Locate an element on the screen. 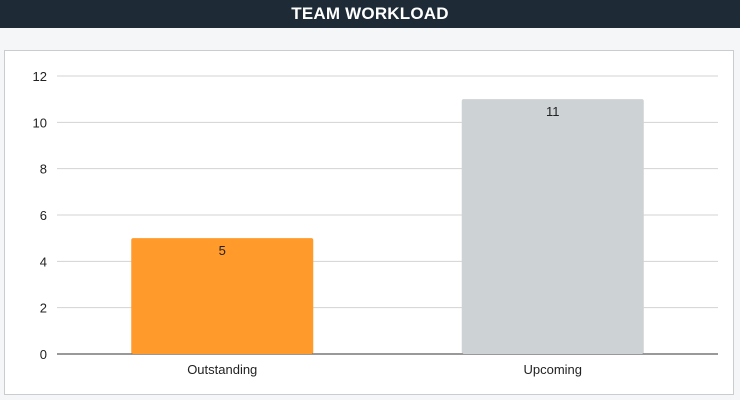 The height and width of the screenshot is (400, 740). y-tick-label: 6 is located at coordinates (43, 215).